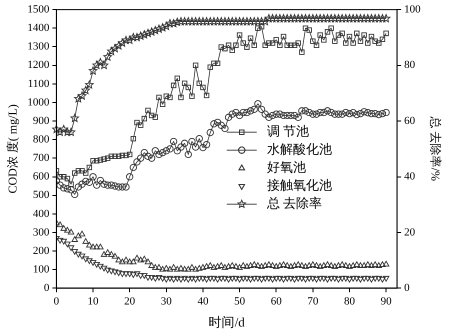 This screenshot has width=450, height=335. Describe the element at coordinates (39, 84) in the screenshot. I see `y-tick-label: 1100` at that location.